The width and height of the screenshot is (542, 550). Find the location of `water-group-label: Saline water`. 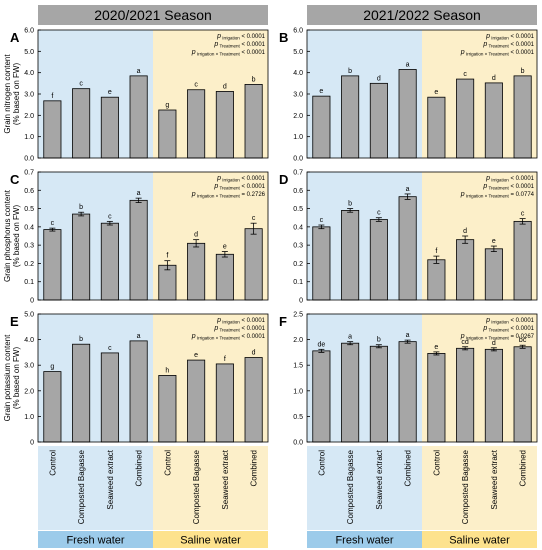

water-group-label: Saline water is located at coordinates (479, 541).